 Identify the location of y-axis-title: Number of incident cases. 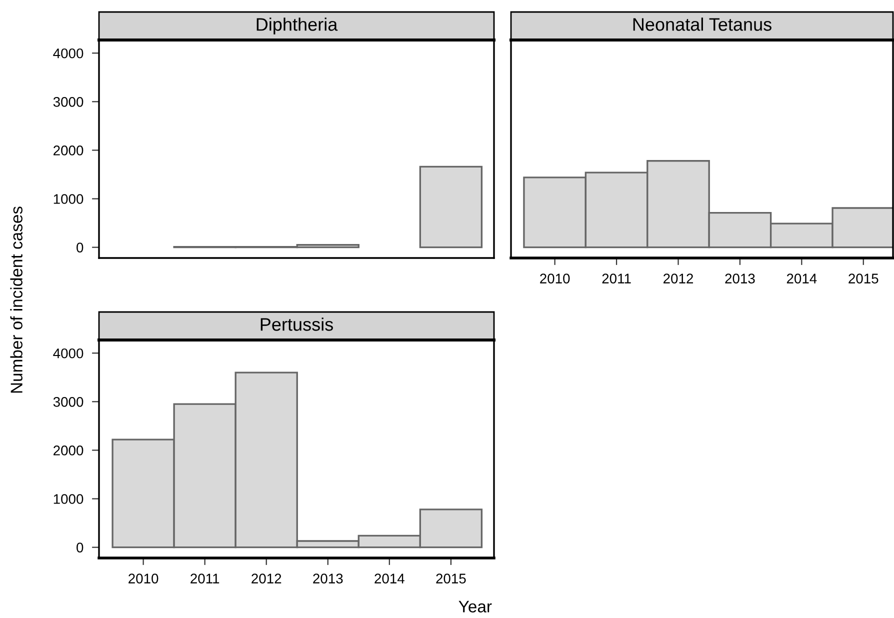
(16, 299).